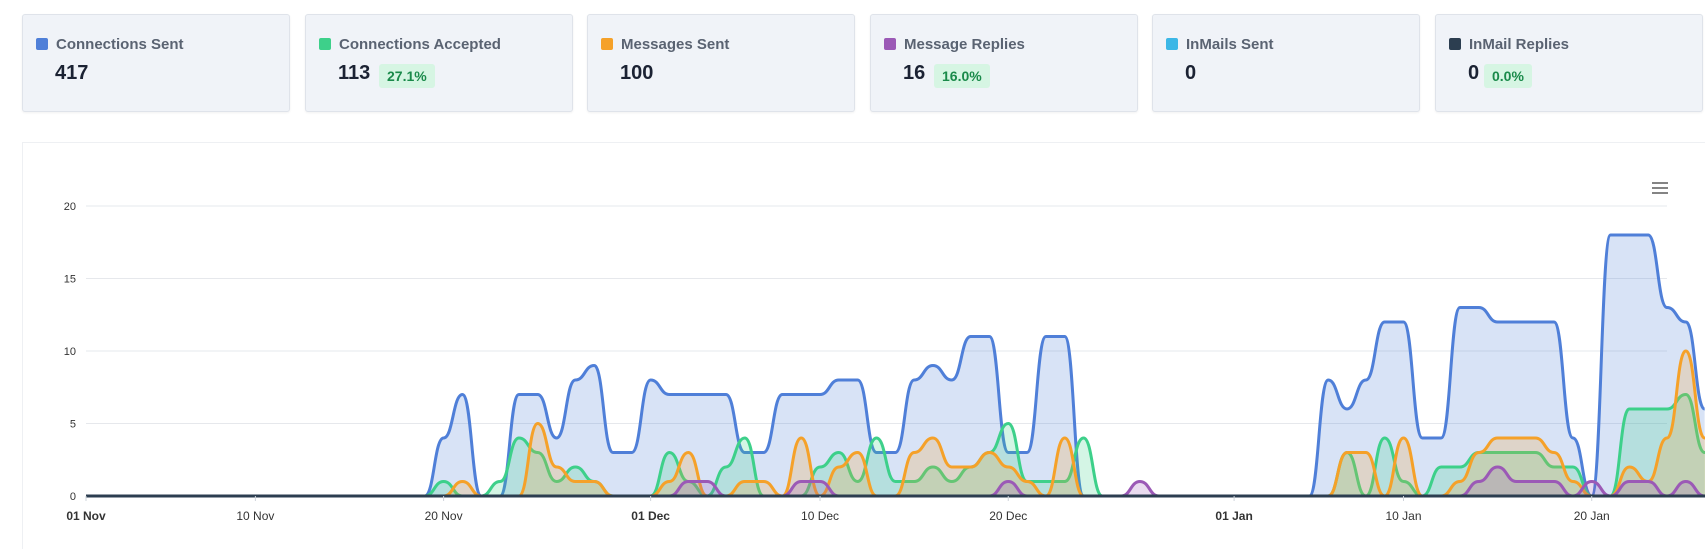 The width and height of the screenshot is (1705, 549). Describe the element at coordinates (1569, 63) in the screenshot. I see `stat-card-inmail-replies: InMail Replies 0 0.0%` at that location.